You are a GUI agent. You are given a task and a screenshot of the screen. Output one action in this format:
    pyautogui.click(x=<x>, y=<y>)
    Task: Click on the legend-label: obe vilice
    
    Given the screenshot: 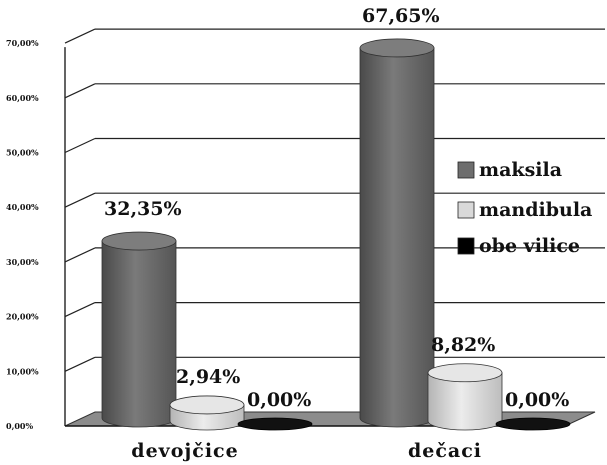 What is the action you would take?
    pyautogui.click(x=529, y=246)
    